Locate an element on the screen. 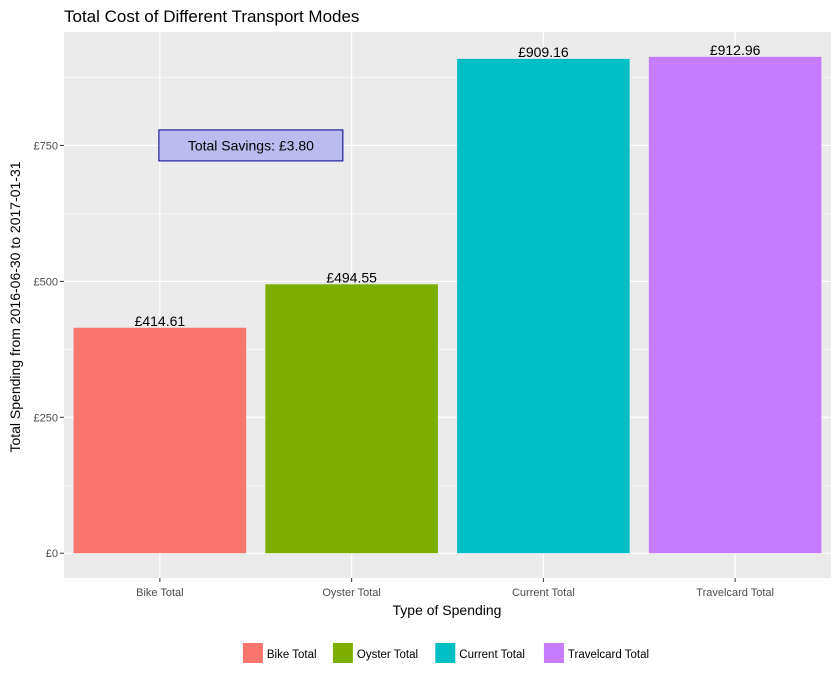 This screenshot has width=840, height=679. y-tick-label: £750 is located at coordinates (46, 146).